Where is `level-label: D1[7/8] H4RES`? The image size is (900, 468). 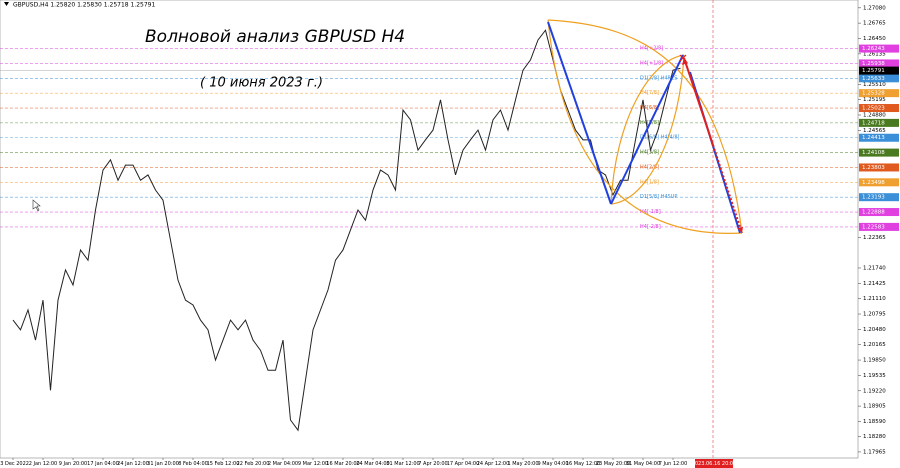
level-label: D1[7/8] H4RES is located at coordinates (658, 78).